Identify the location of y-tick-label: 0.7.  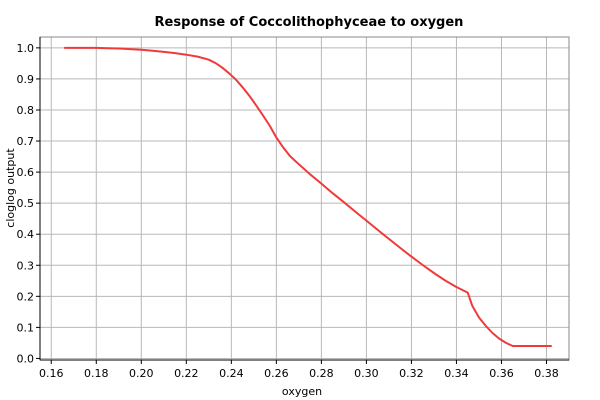
(26, 141).